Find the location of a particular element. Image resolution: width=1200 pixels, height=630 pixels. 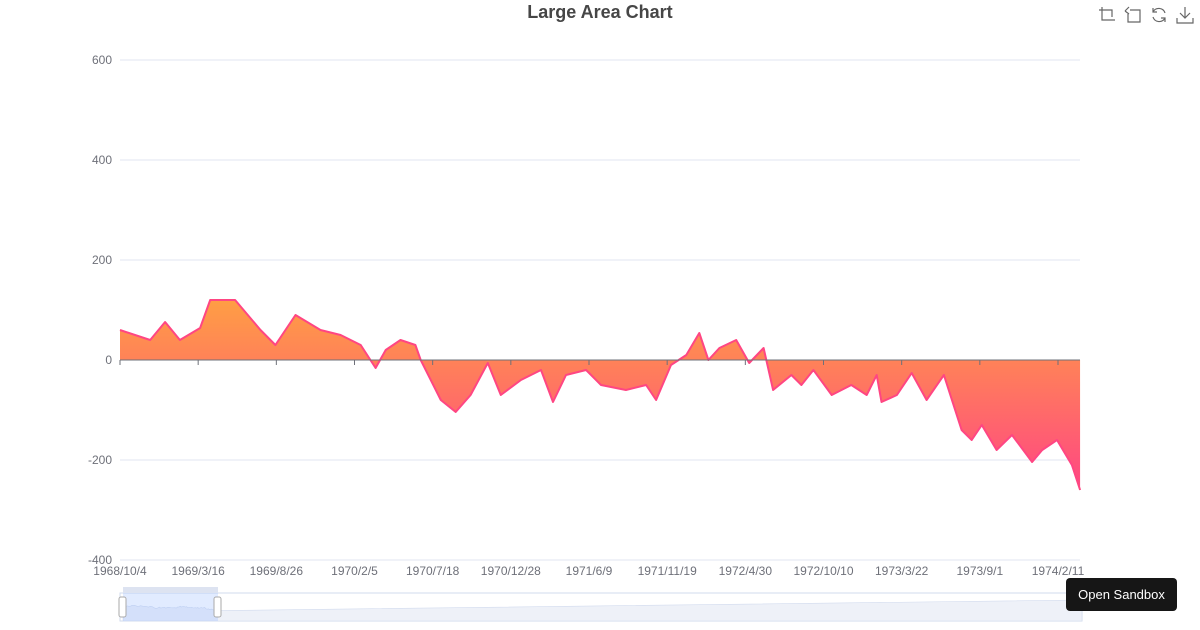

save-image-icon is located at coordinates (1185, 15).